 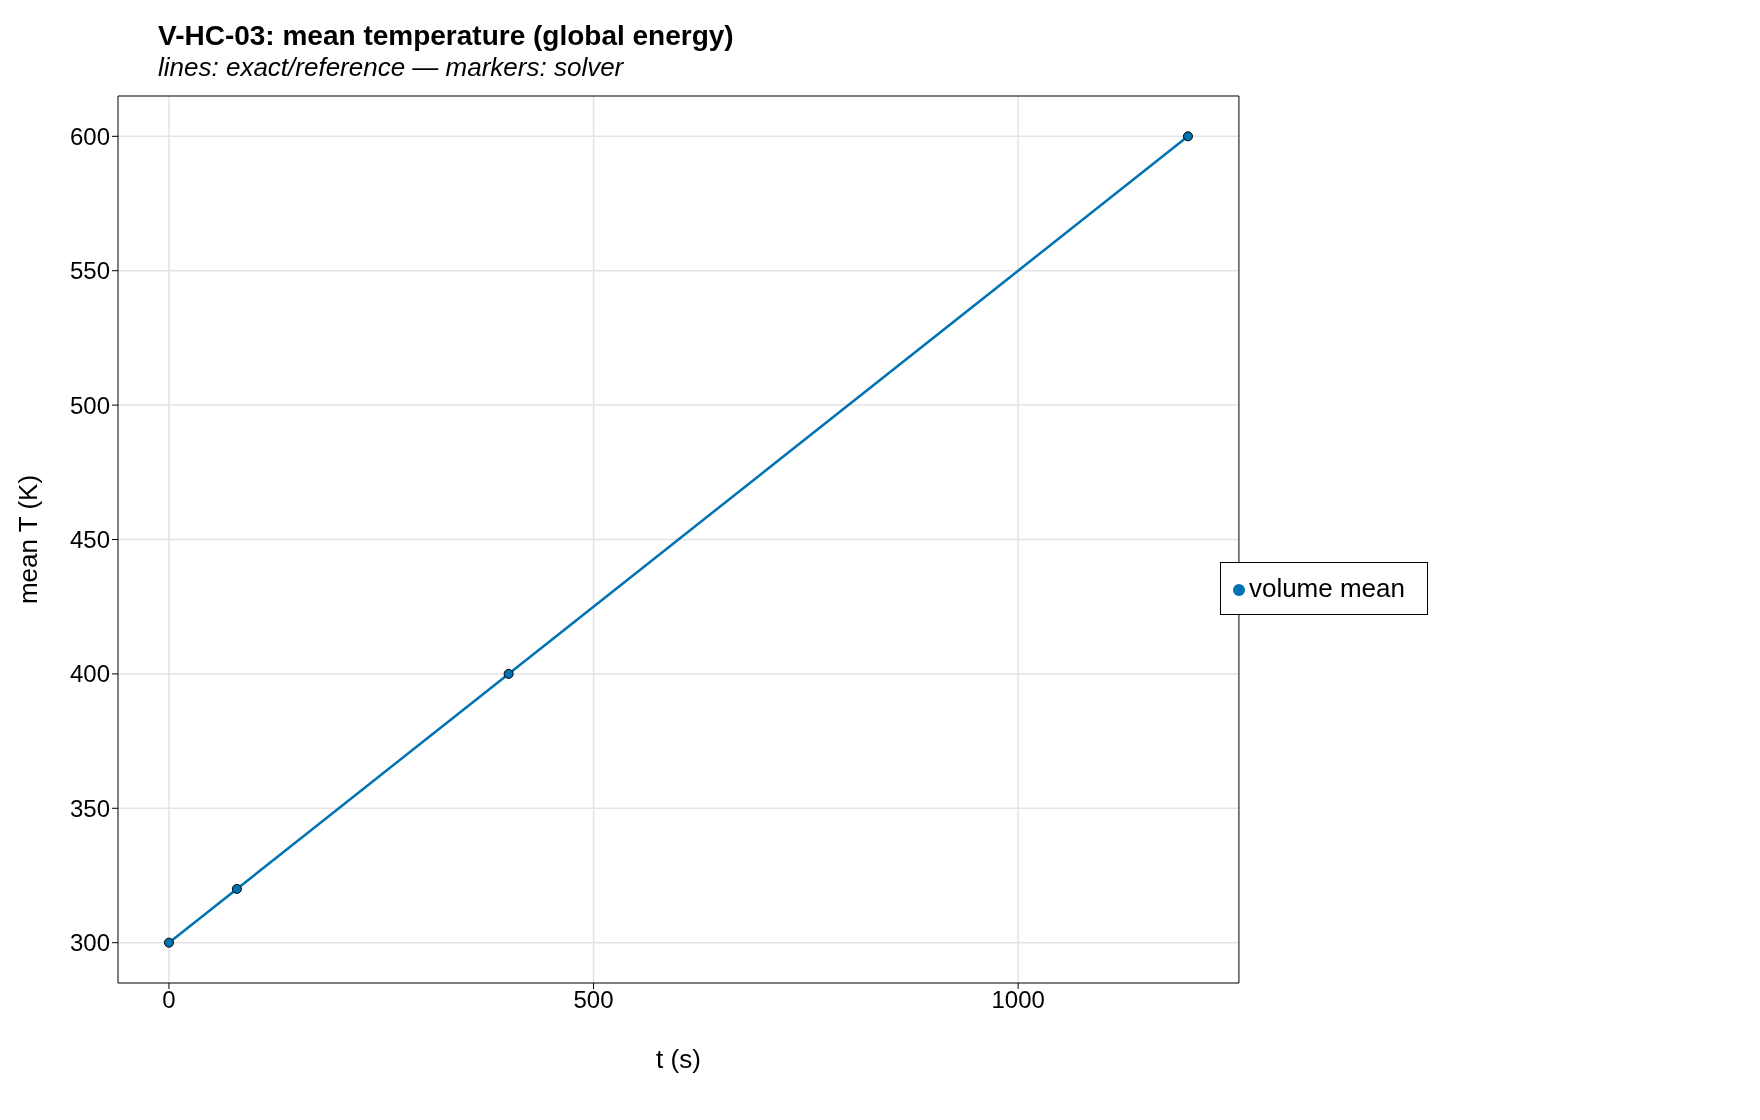 I want to click on legend-label: volume mean, so click(x=1326, y=587).